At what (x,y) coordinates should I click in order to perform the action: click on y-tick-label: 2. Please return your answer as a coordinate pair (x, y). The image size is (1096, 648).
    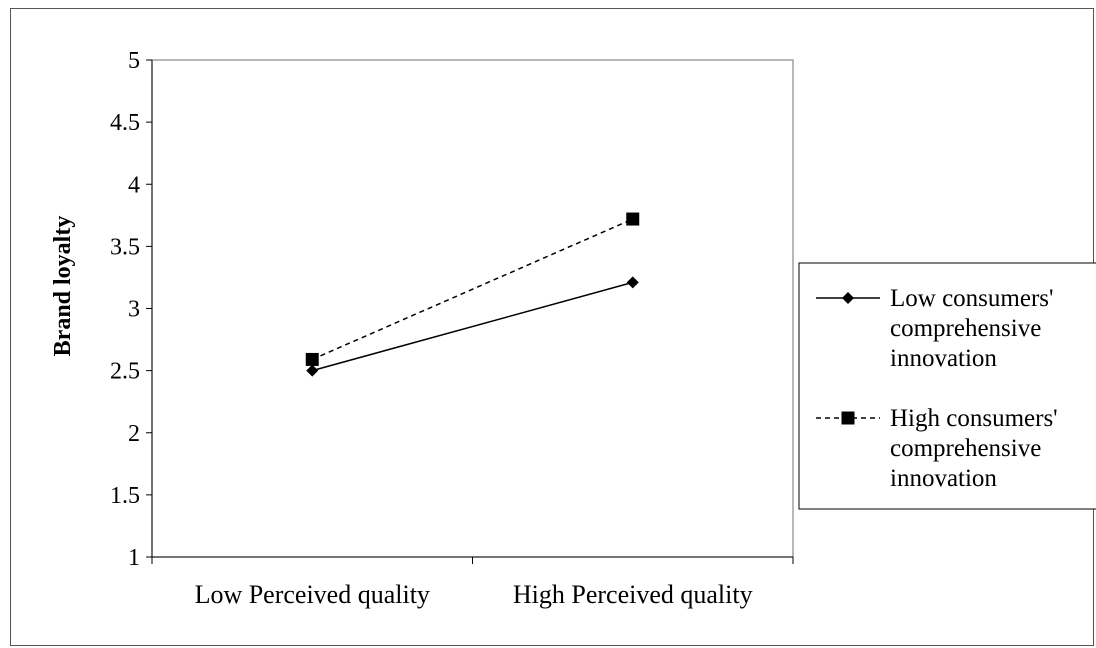
    Looking at the image, I should click on (134, 434).